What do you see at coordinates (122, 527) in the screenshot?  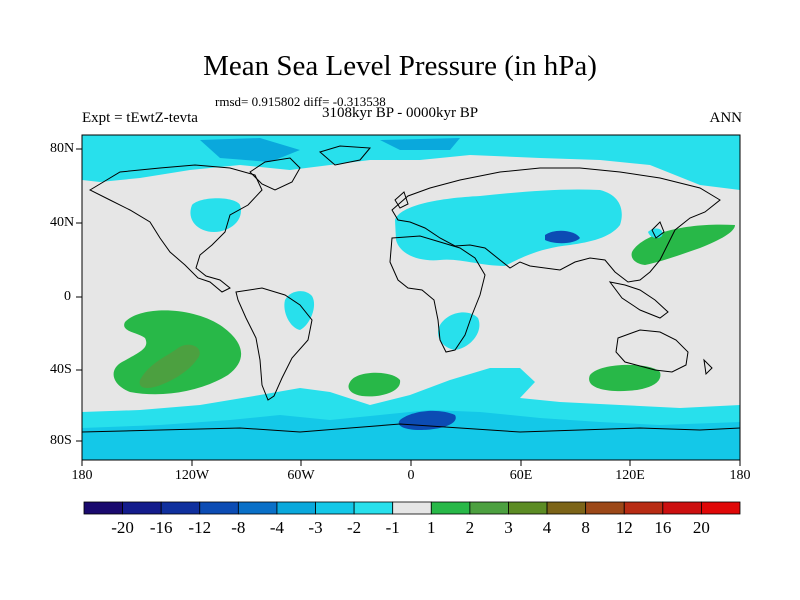 I see `colorbar-tick-label: -20` at bounding box center [122, 527].